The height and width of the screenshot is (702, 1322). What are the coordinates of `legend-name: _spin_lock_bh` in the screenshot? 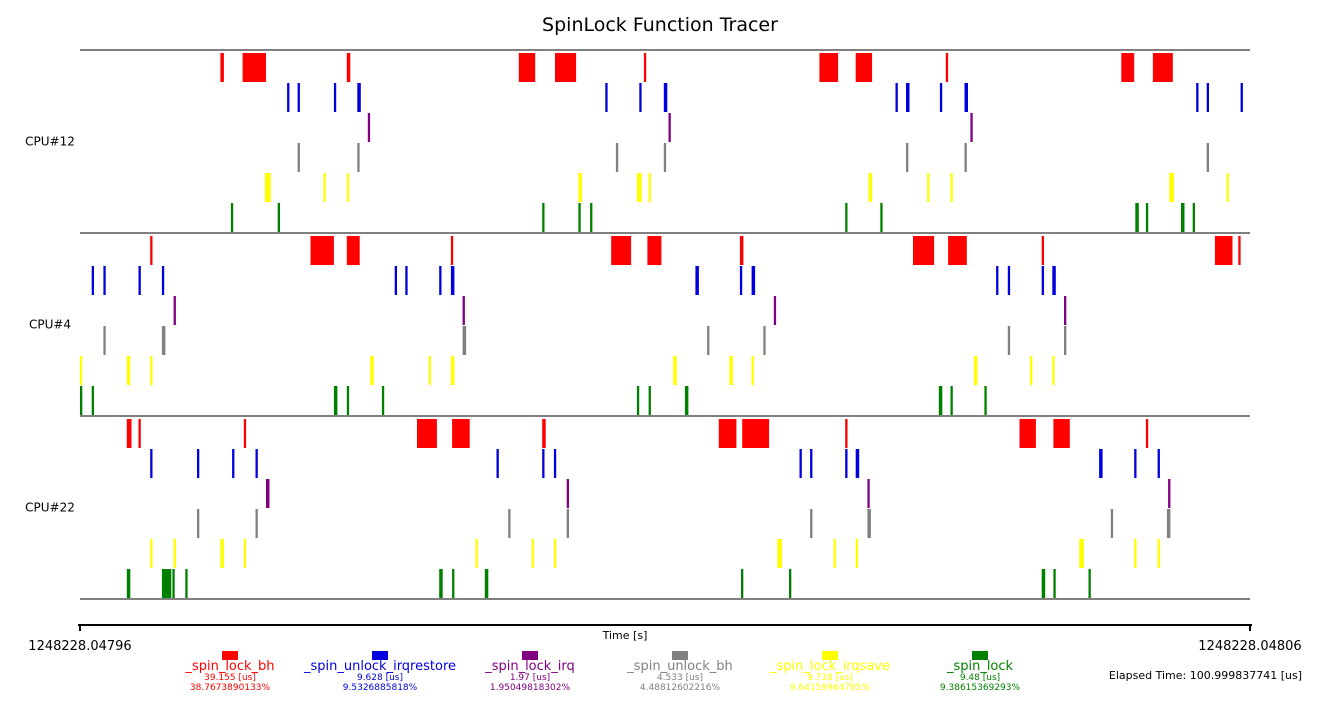 It's located at (229, 666).